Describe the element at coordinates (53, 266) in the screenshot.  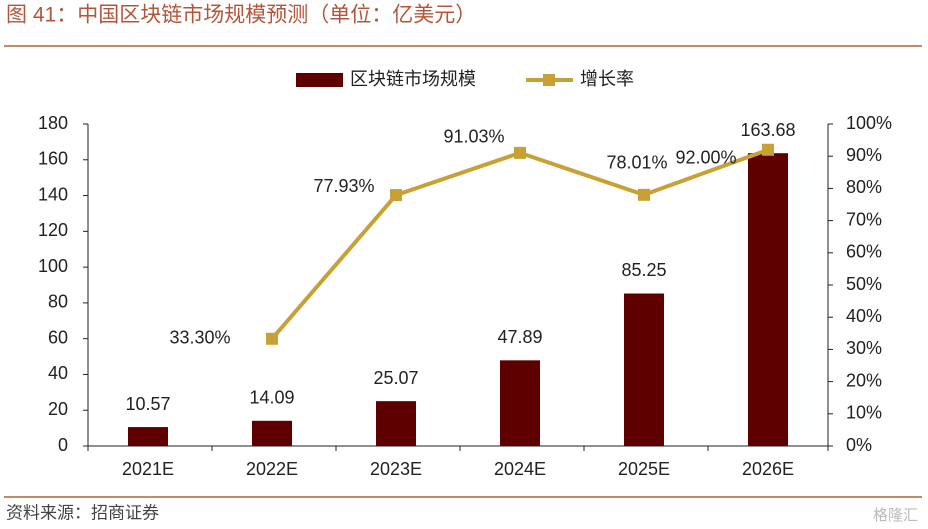
I see `y-tick-label: 100` at that location.